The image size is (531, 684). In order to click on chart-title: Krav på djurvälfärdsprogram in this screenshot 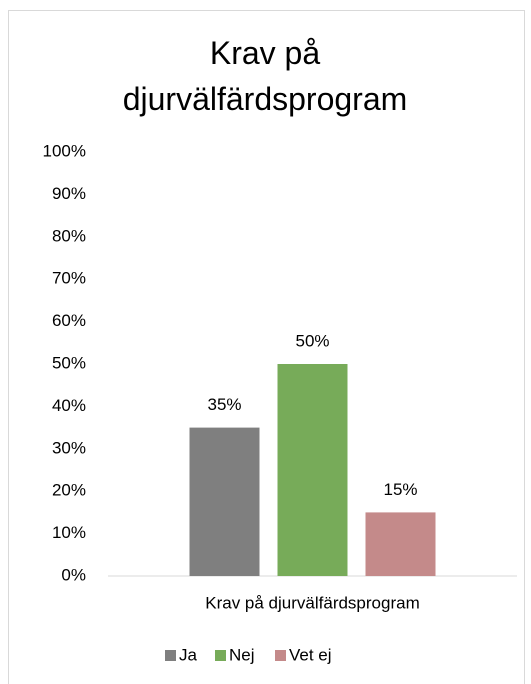, I will do `click(265, 76)`.